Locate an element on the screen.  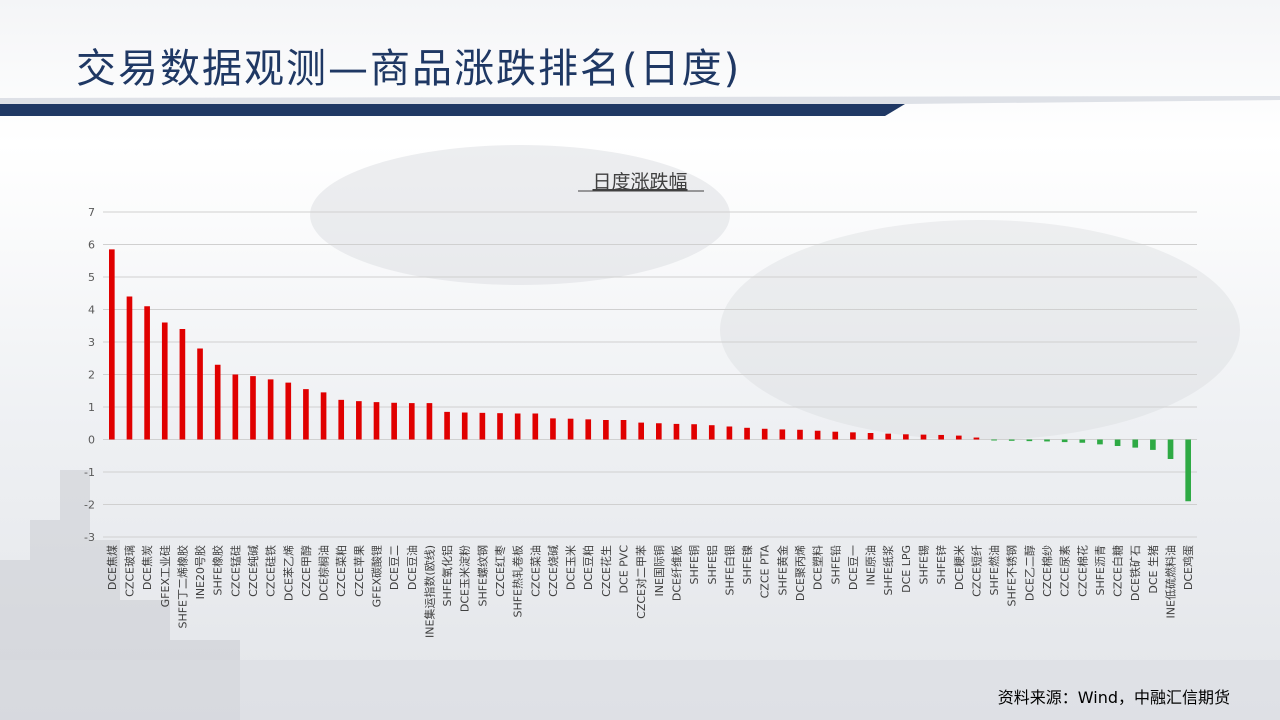
x-tick-label: CZCE PTA is located at coordinates (765, 572).